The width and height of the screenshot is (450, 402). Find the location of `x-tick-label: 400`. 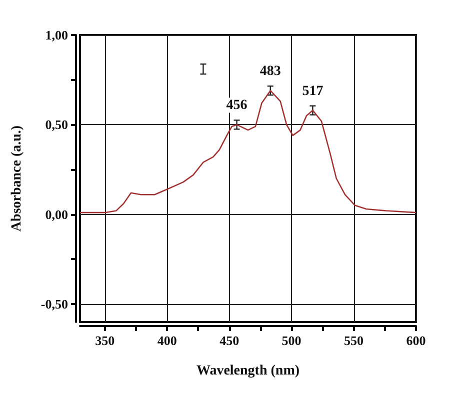

x-tick-label: 400 is located at coordinates (167, 340).